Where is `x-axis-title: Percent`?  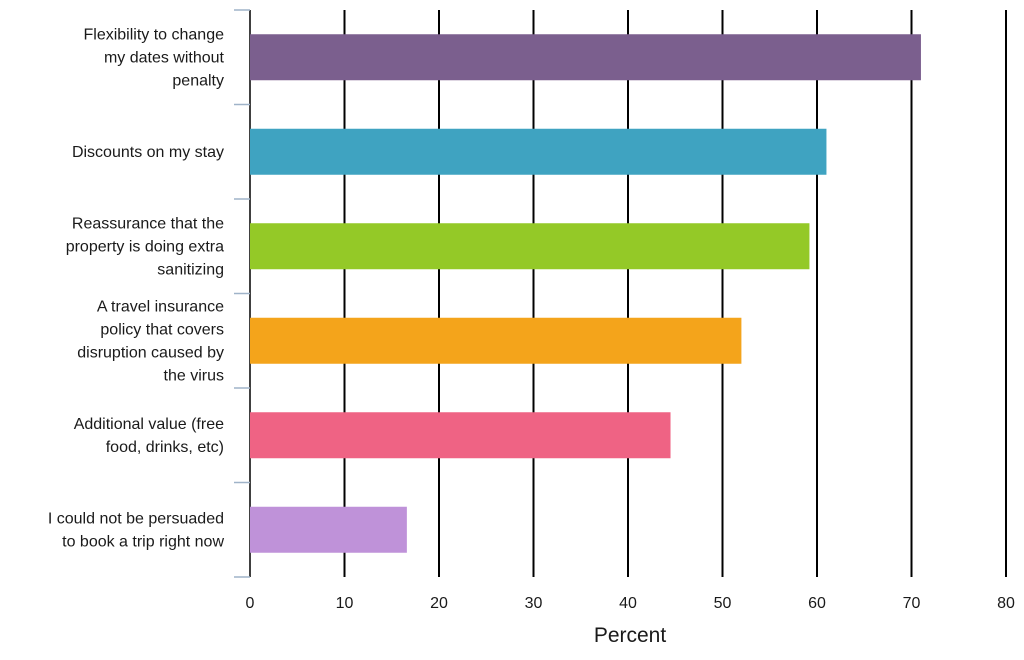 x-axis-title: Percent is located at coordinates (630, 635).